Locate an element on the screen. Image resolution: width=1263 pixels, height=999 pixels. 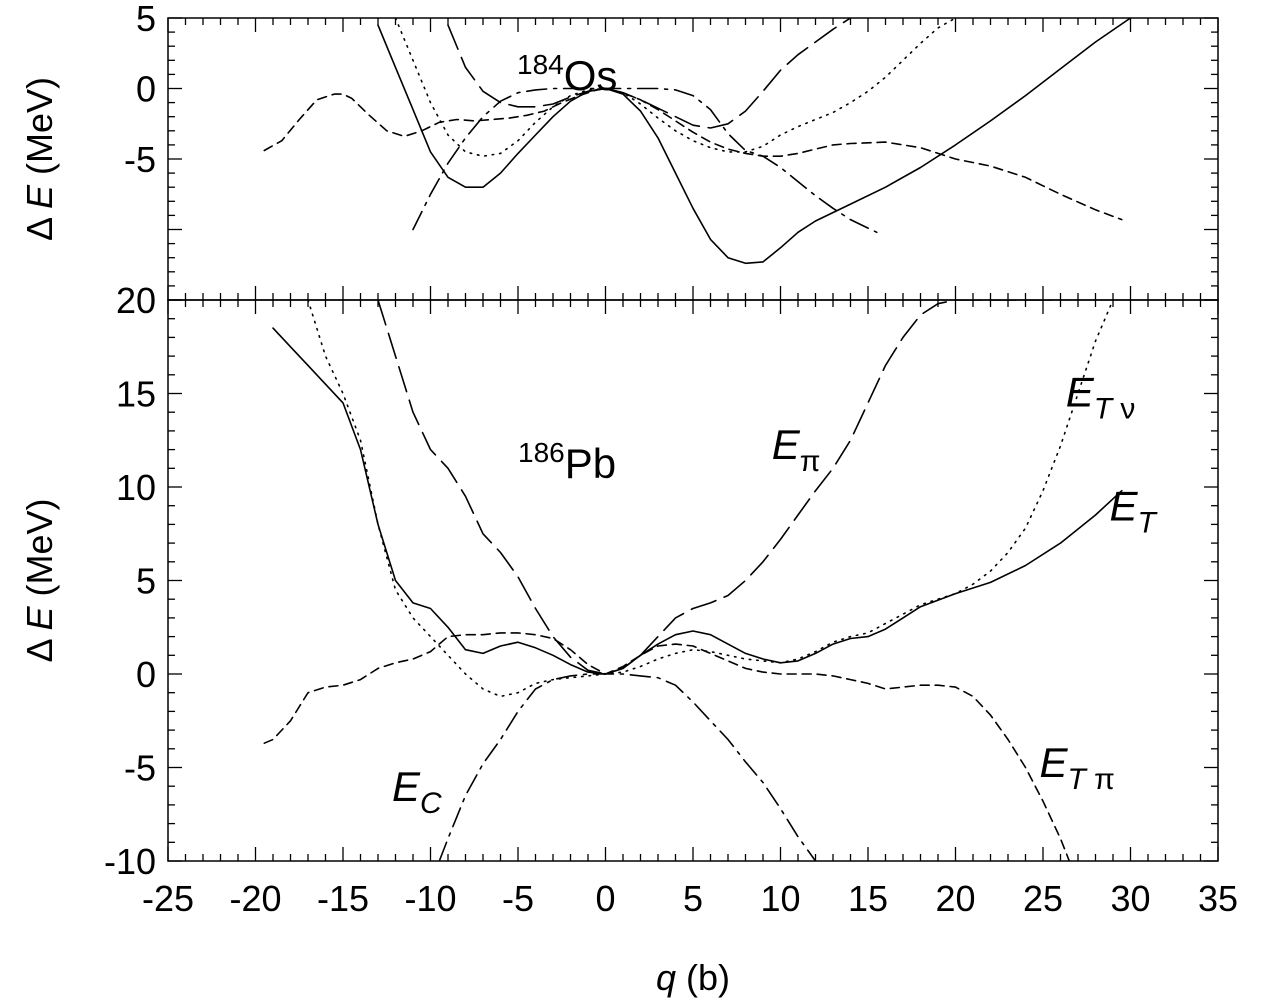
x-axis-label: q (b) is located at coordinates (693, 977).